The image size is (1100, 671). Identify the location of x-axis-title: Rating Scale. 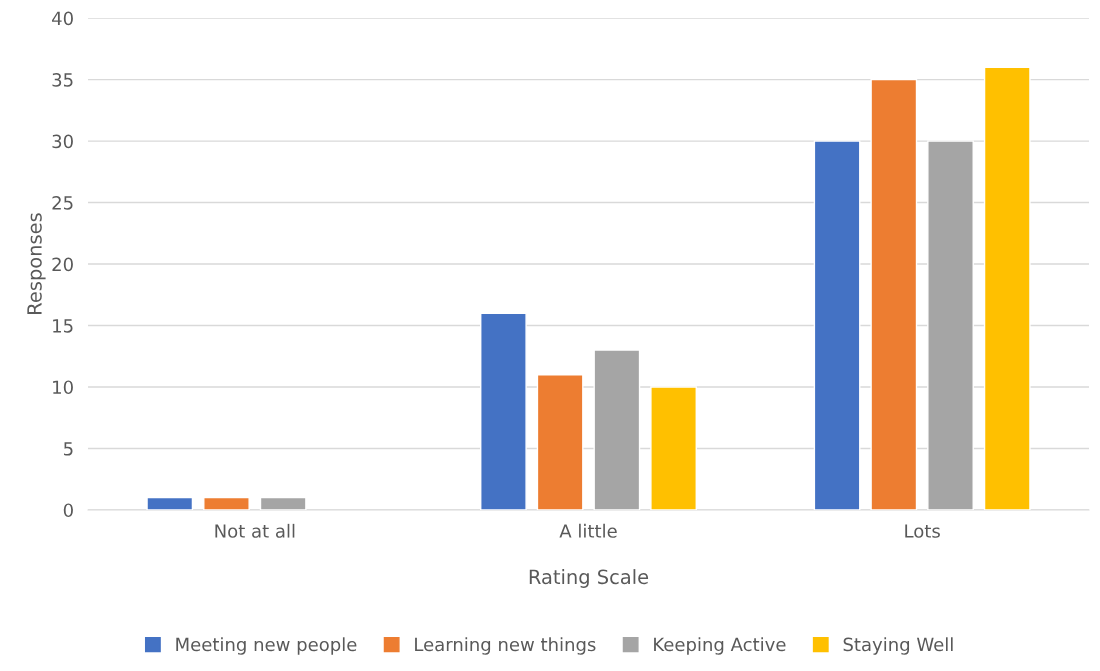
(589, 578).